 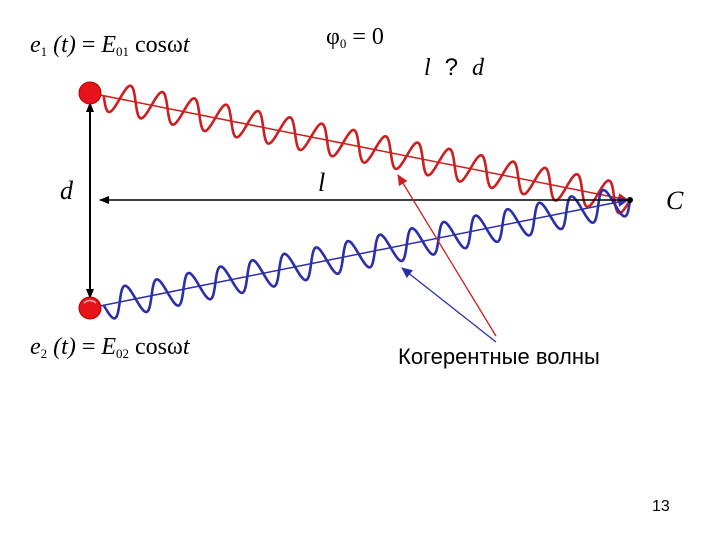 I want to click on e1-arg: (t), so click(x=64, y=45).